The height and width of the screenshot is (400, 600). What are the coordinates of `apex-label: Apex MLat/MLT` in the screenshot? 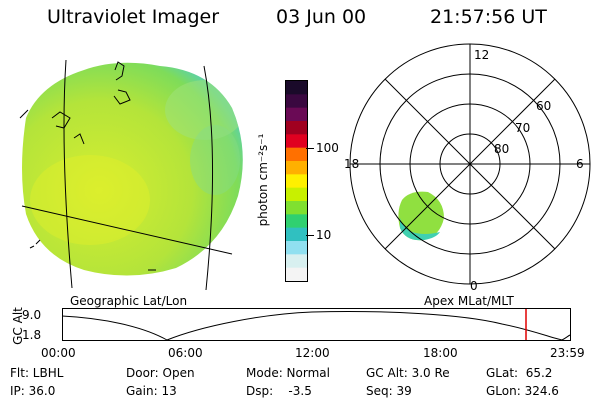 It's located at (469, 301).